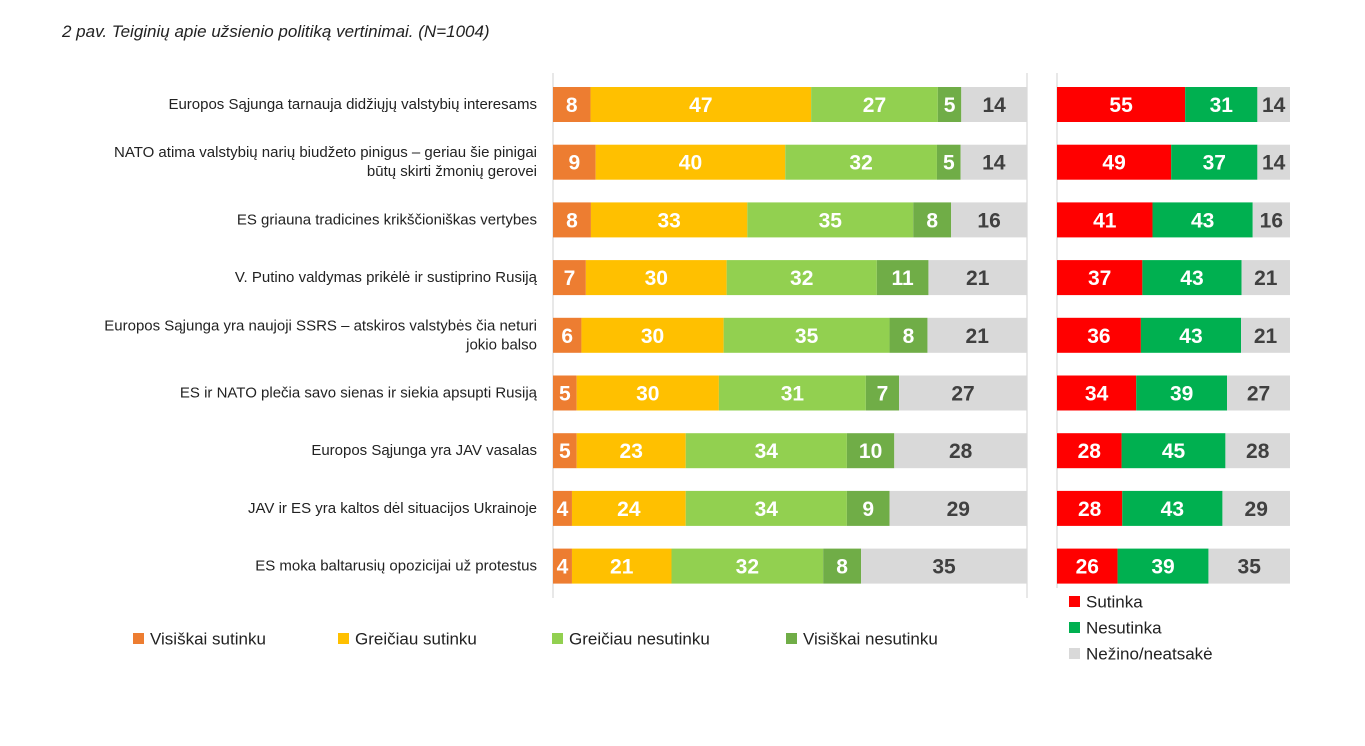 This screenshot has height=746, width=1365. Describe the element at coordinates (1114, 602) in the screenshot. I see `legend-label: Sutinka` at that location.